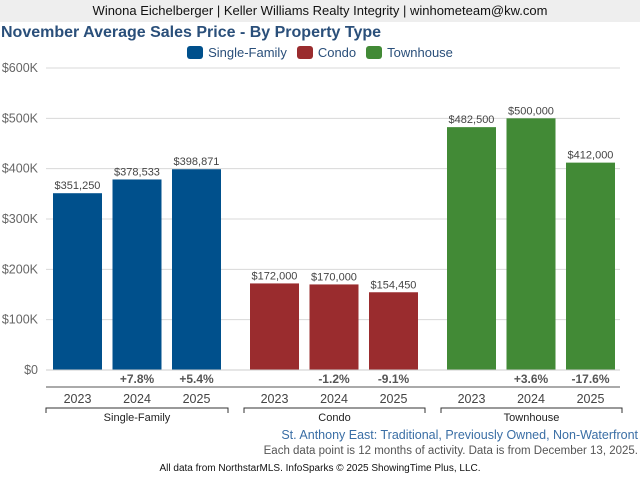 The width and height of the screenshot is (640, 480). Describe the element at coordinates (77, 281) in the screenshot. I see `bar-single-family-2023` at that location.